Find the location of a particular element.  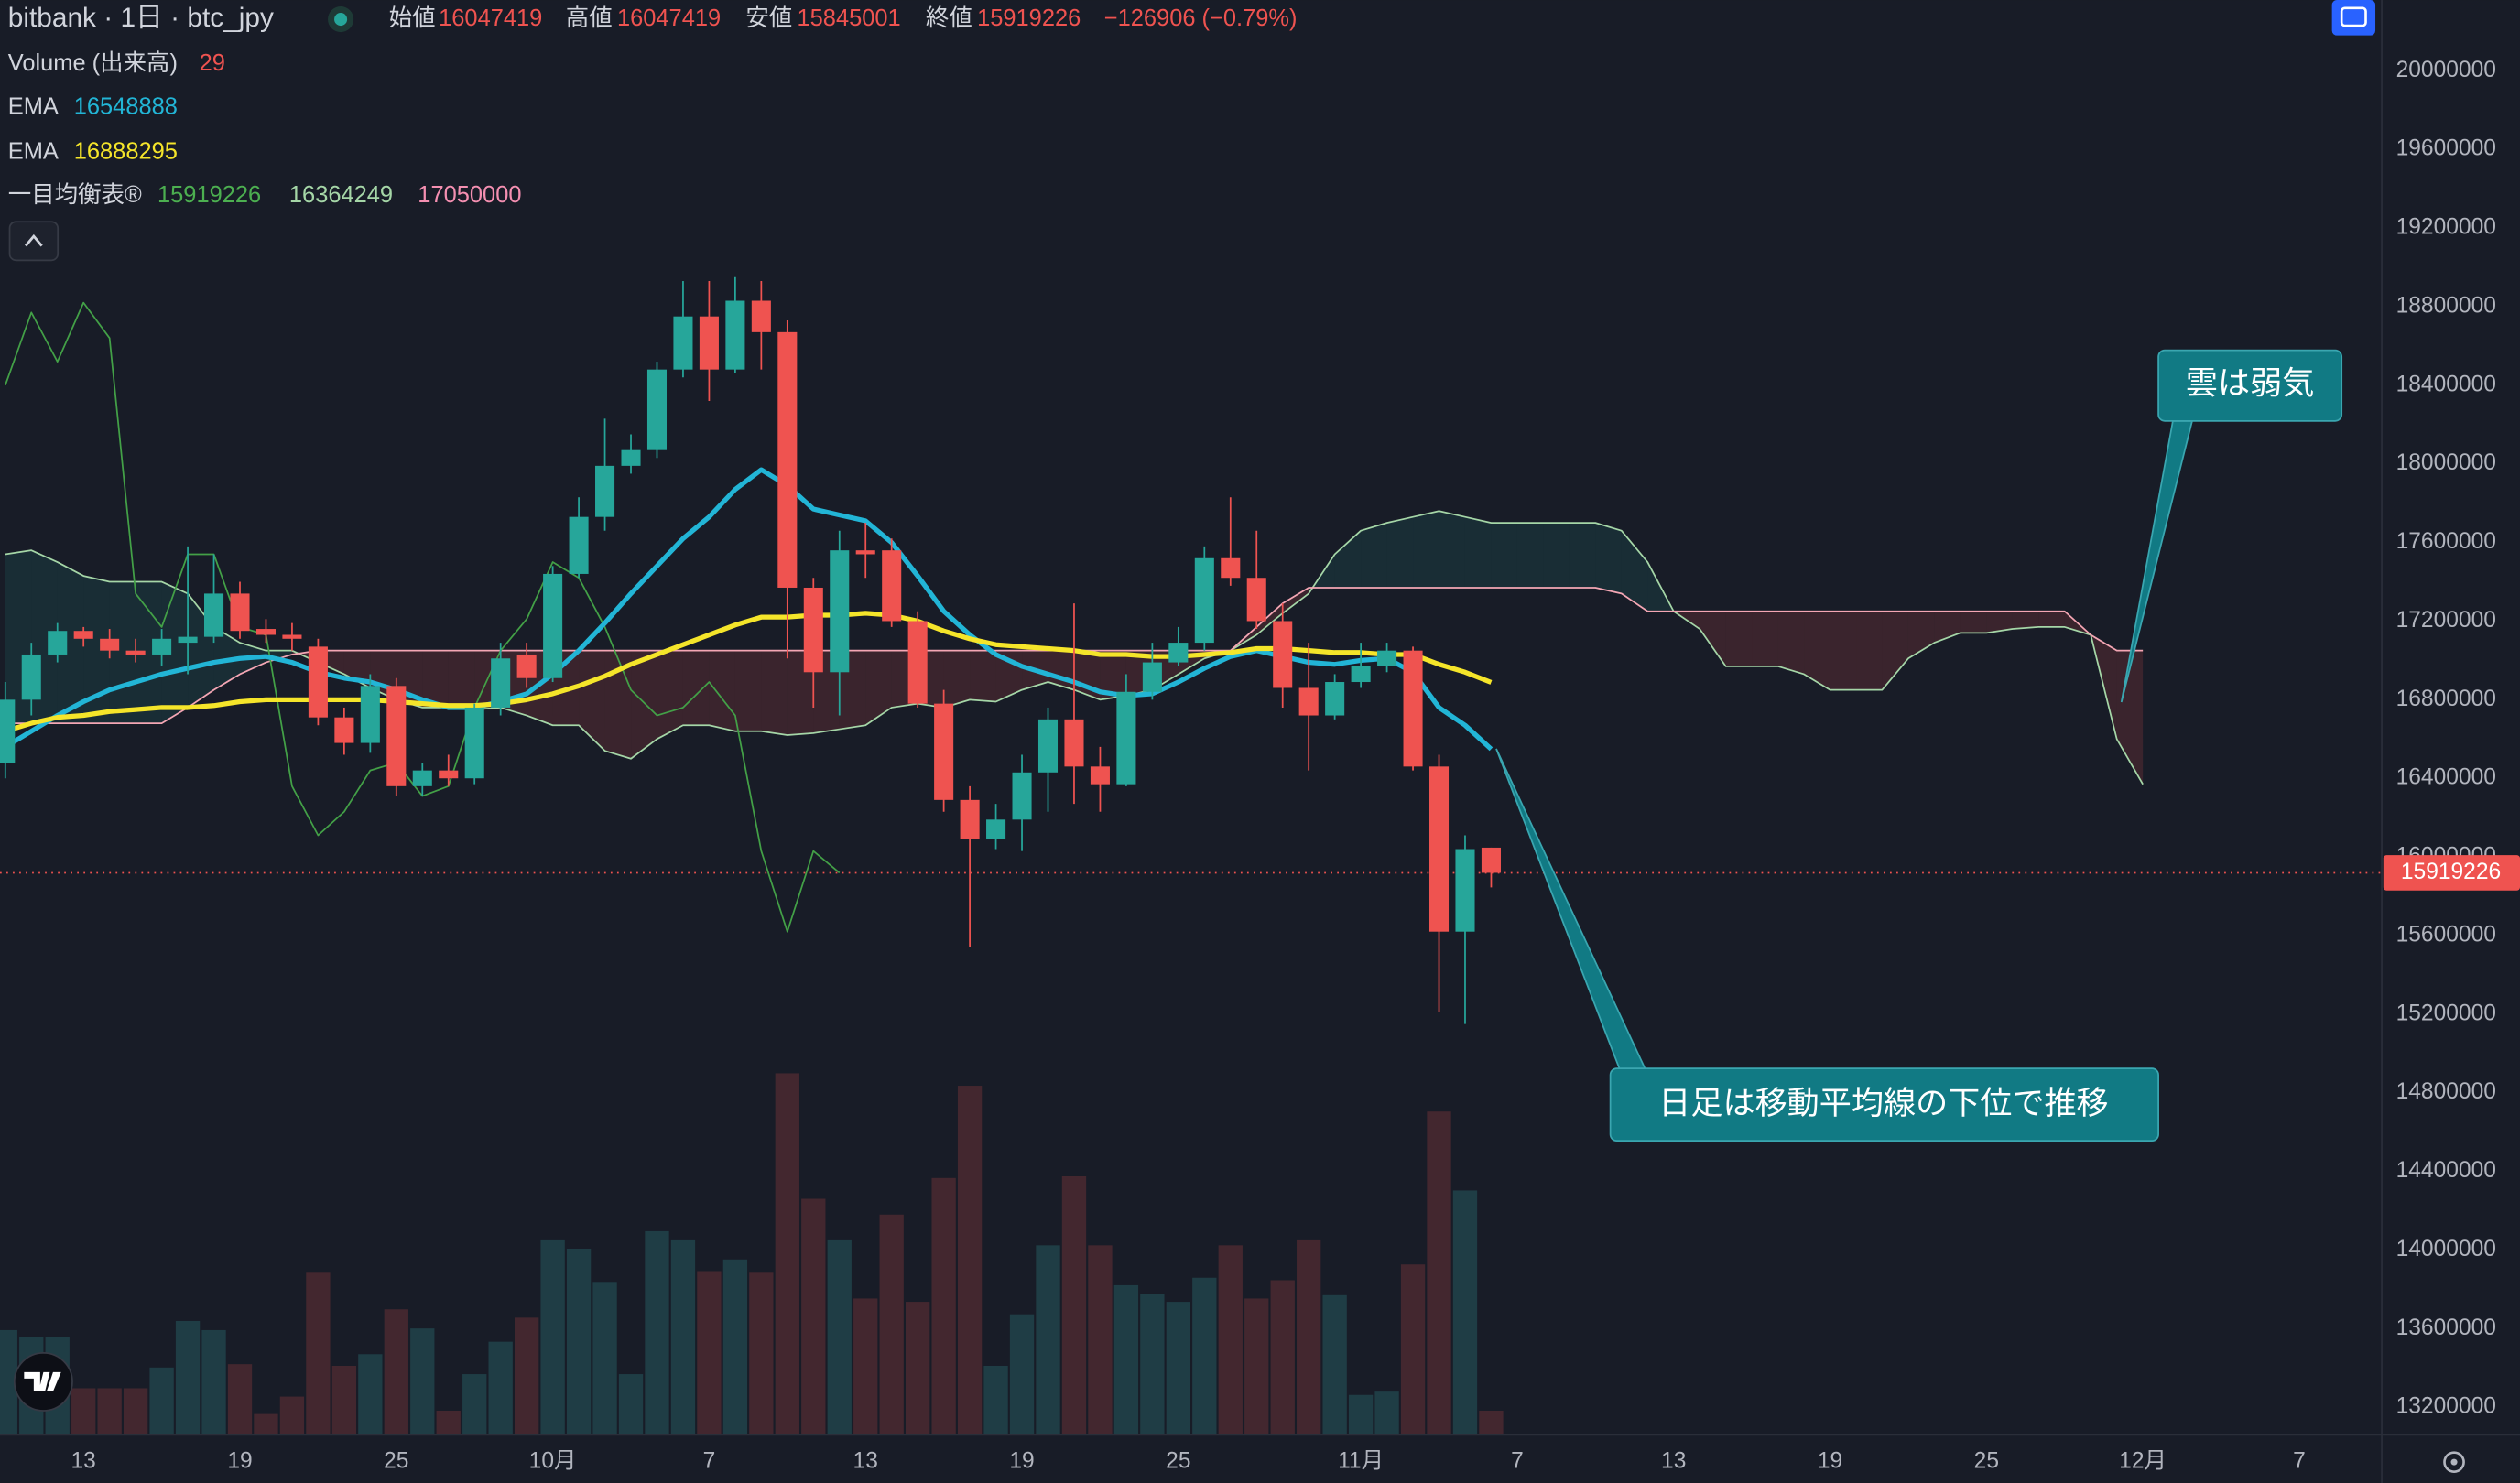

y-tick-label: 18800000 is located at coordinates (2446, 305).